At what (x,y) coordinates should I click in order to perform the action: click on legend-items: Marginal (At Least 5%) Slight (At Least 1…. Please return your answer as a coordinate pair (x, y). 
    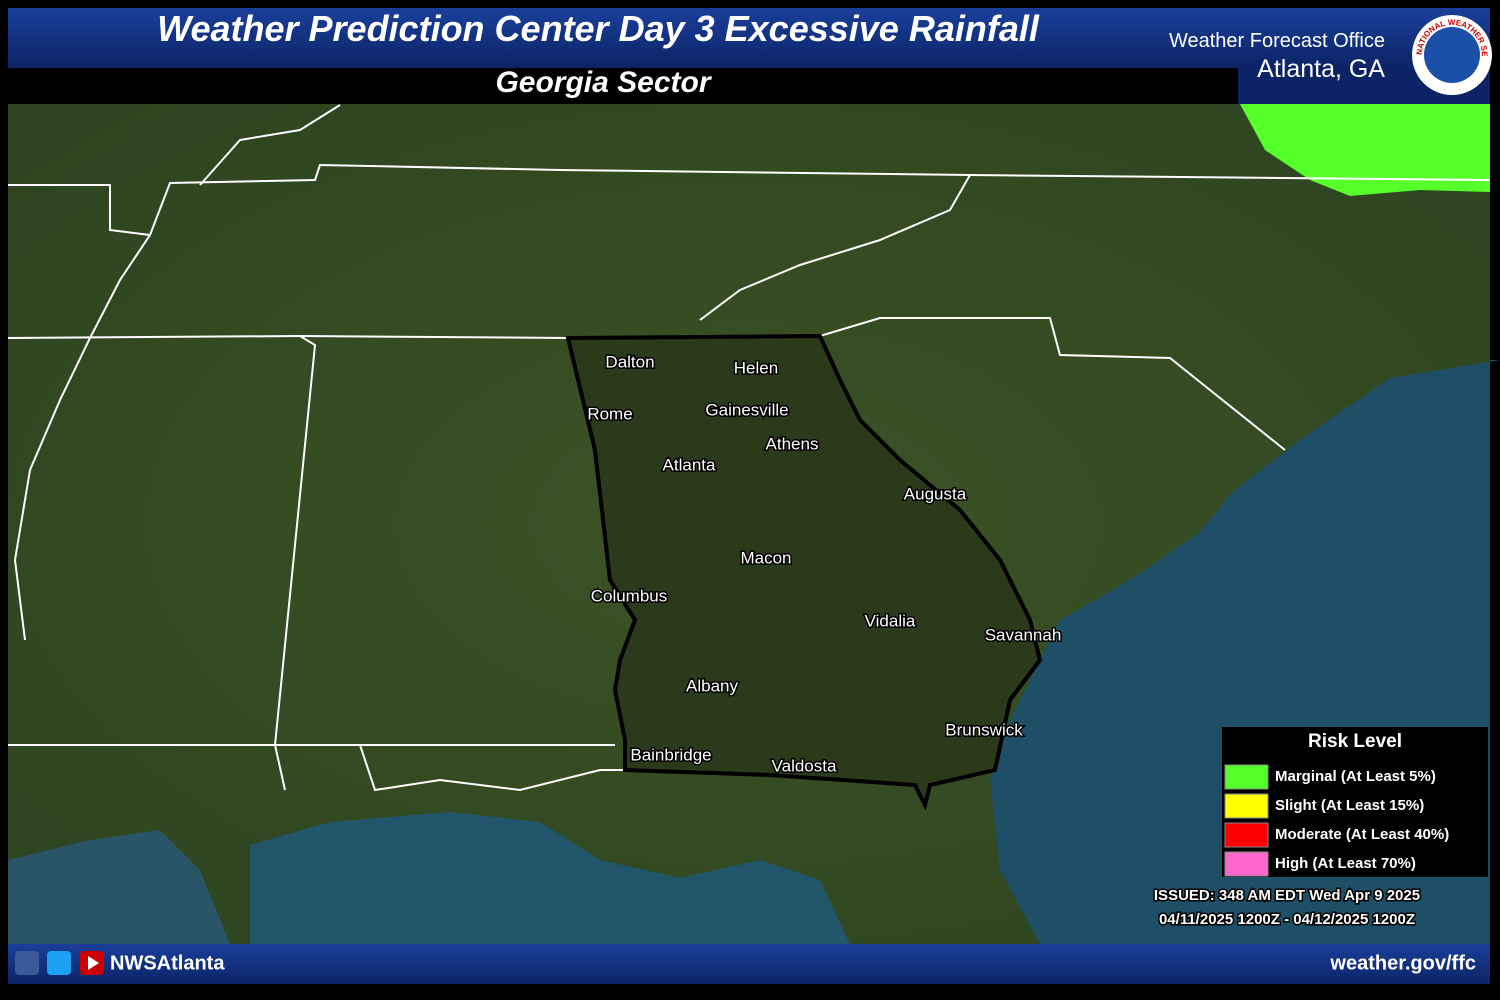
    Looking at the image, I should click on (1336, 820).